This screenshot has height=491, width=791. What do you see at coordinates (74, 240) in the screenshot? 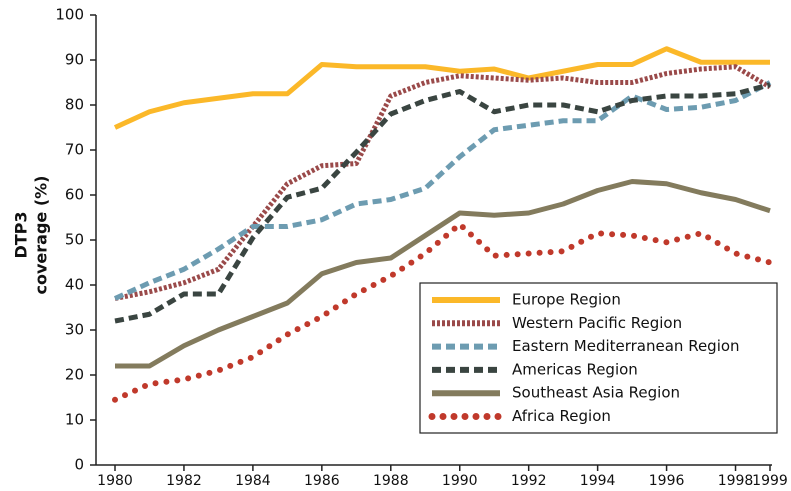
I see `y-tick-label: 50` at bounding box center [74, 240].